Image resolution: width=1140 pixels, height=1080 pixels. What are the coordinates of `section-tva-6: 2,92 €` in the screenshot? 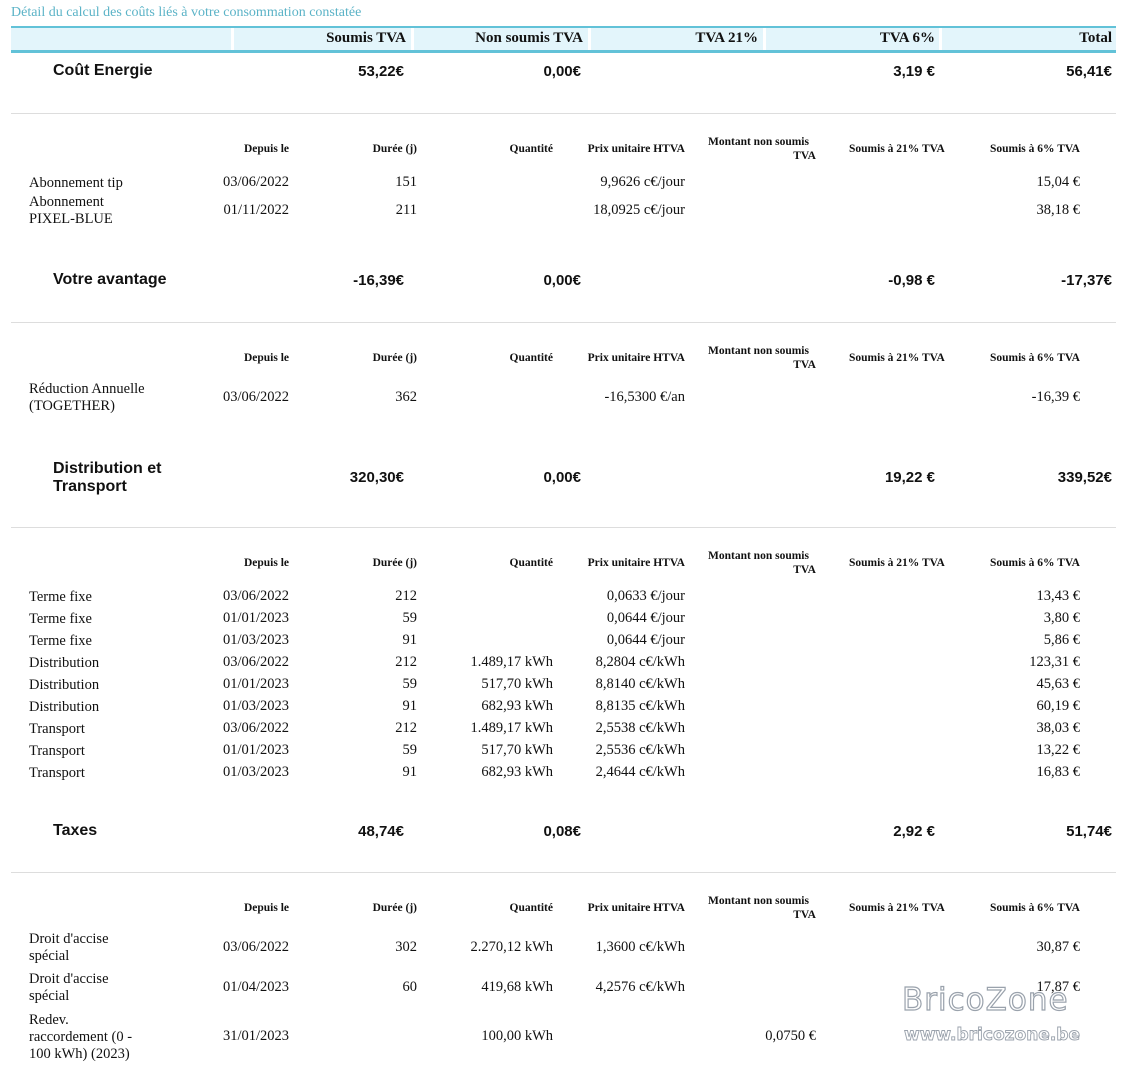 It's located at (914, 831).